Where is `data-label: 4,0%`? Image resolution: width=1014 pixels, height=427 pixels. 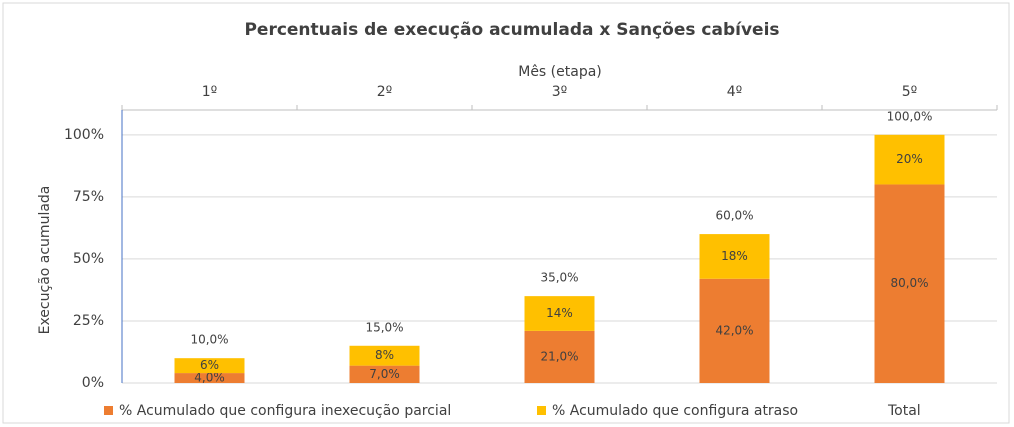
data-label: 4,0% is located at coordinates (209, 378).